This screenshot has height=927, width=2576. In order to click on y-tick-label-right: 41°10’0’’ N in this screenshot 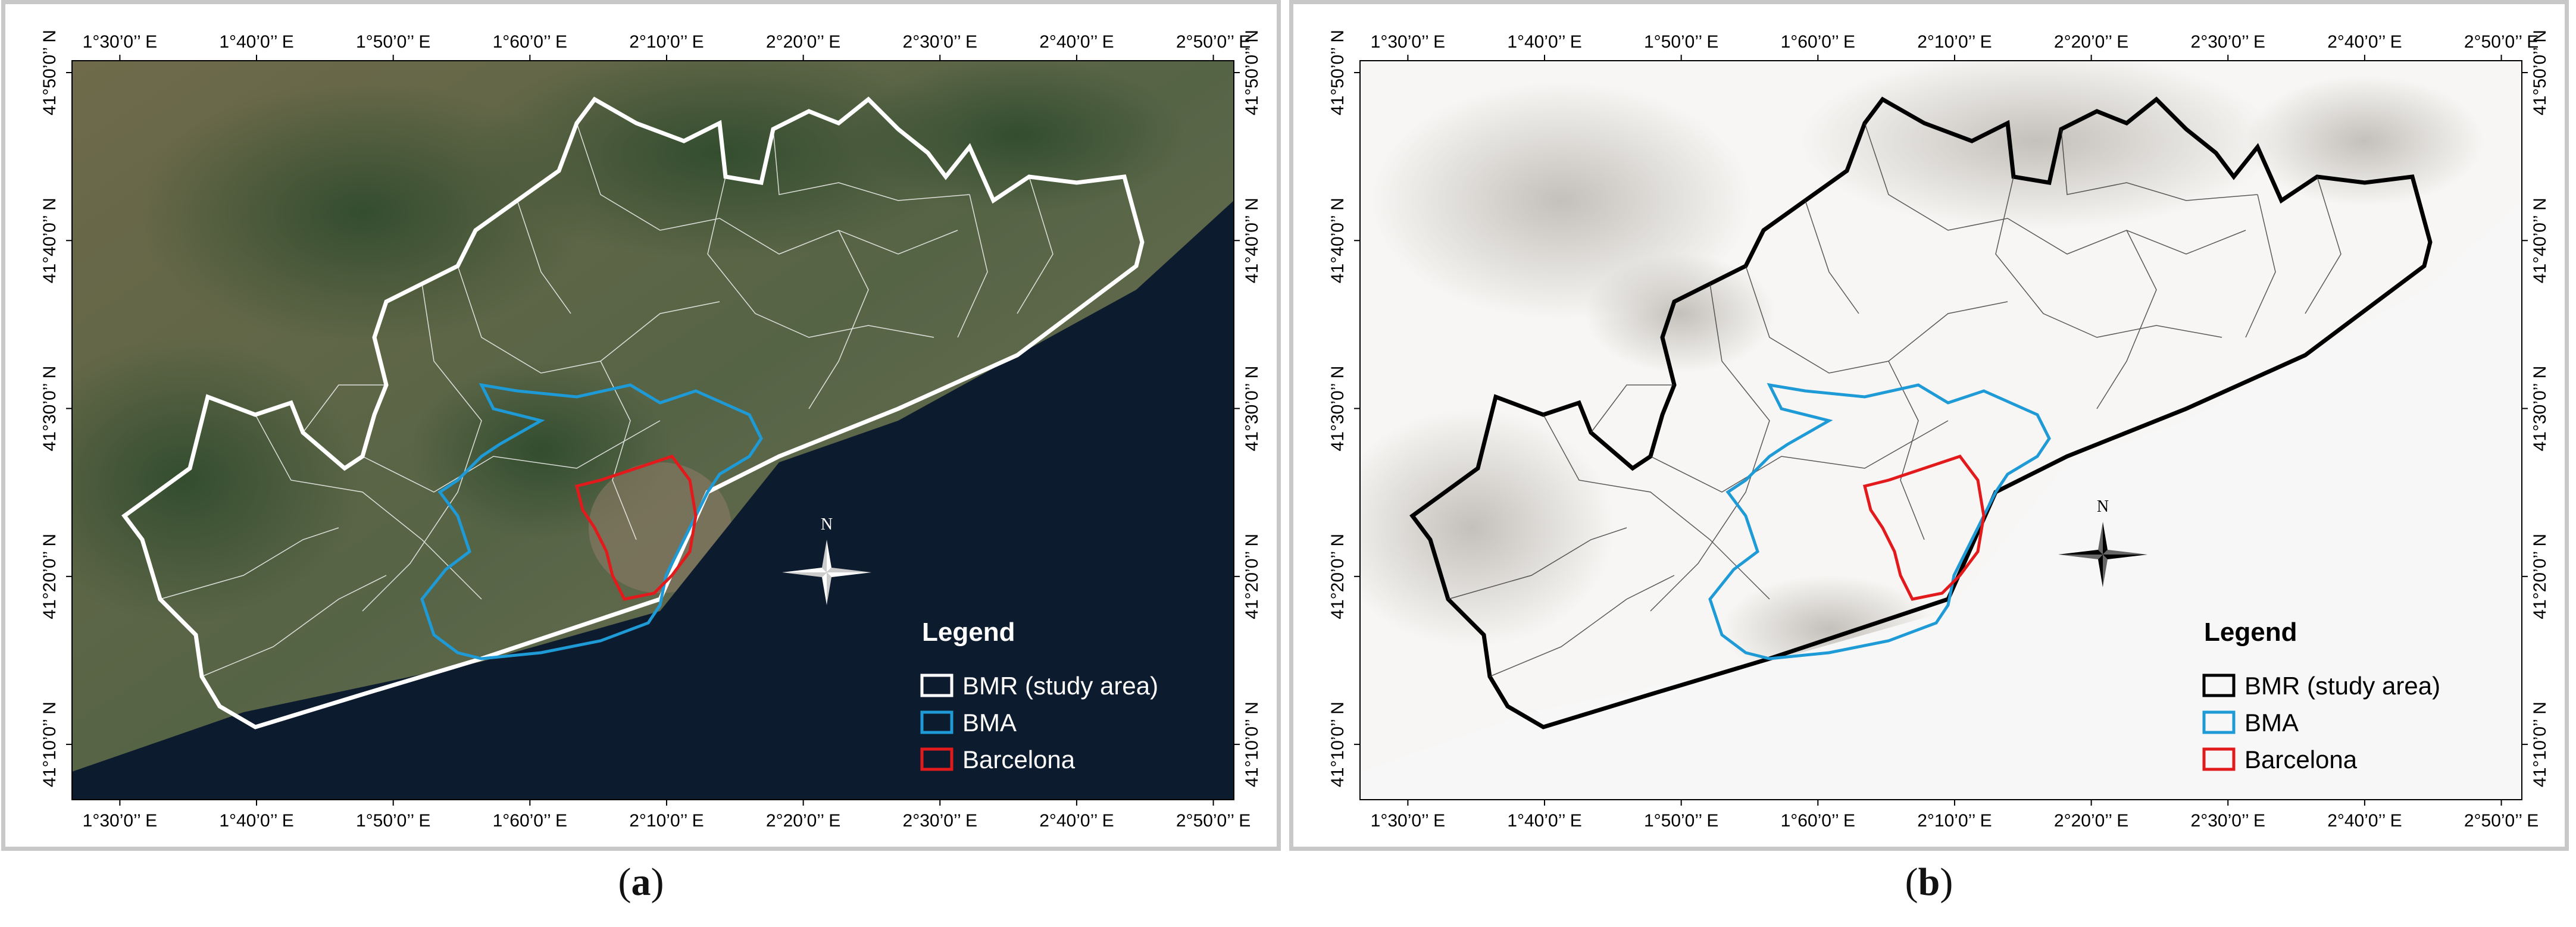, I will do `click(1252, 744)`.